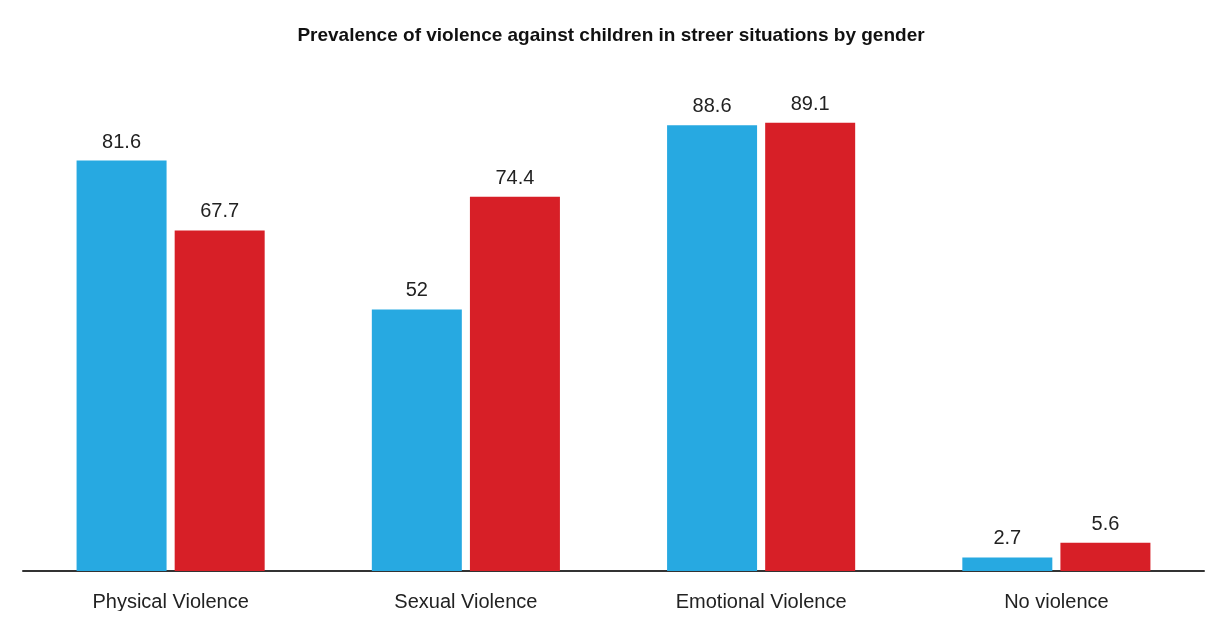  What do you see at coordinates (1007, 537) in the screenshot?
I see `data-label: 2.7` at bounding box center [1007, 537].